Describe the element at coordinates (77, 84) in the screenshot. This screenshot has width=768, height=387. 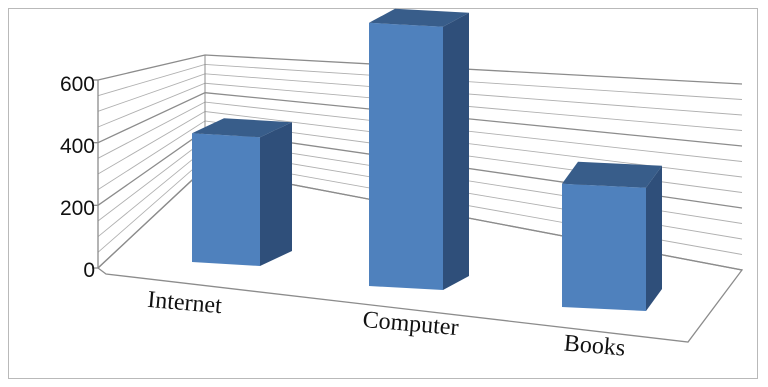
I see `y-tick-label: 600` at that location.